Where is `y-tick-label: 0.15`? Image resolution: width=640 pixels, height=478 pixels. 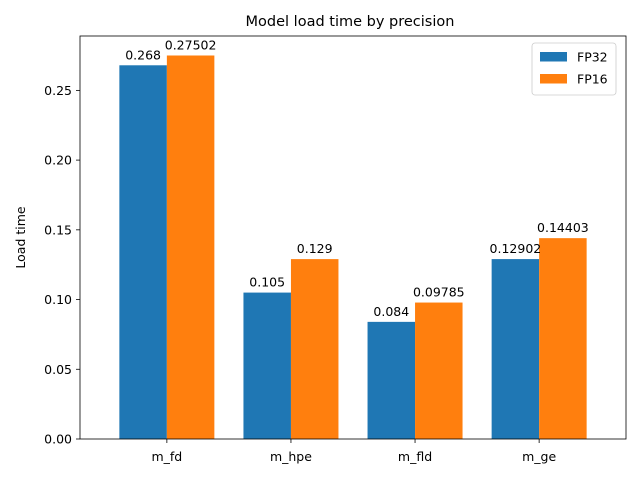 y-tick-label: 0.15 is located at coordinates (58, 229).